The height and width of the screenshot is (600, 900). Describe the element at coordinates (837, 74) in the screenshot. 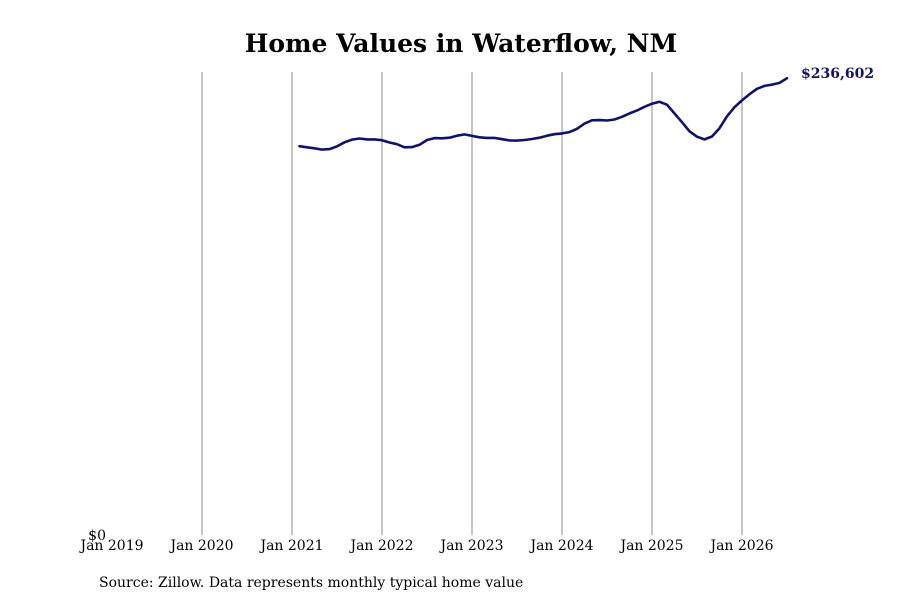

I see `last-value-label: $236,602` at that location.